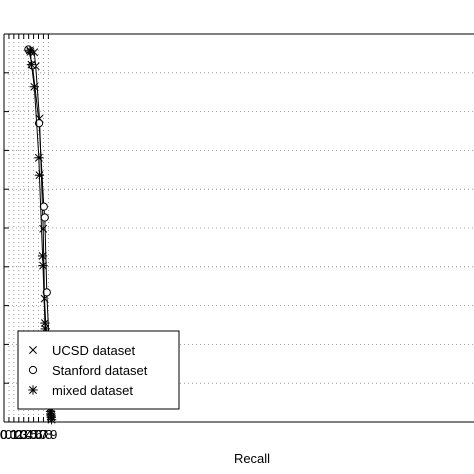  What do you see at coordinates (14, 434) in the screenshot?
I see `x-tick-label: 0.2` at bounding box center [14, 434].